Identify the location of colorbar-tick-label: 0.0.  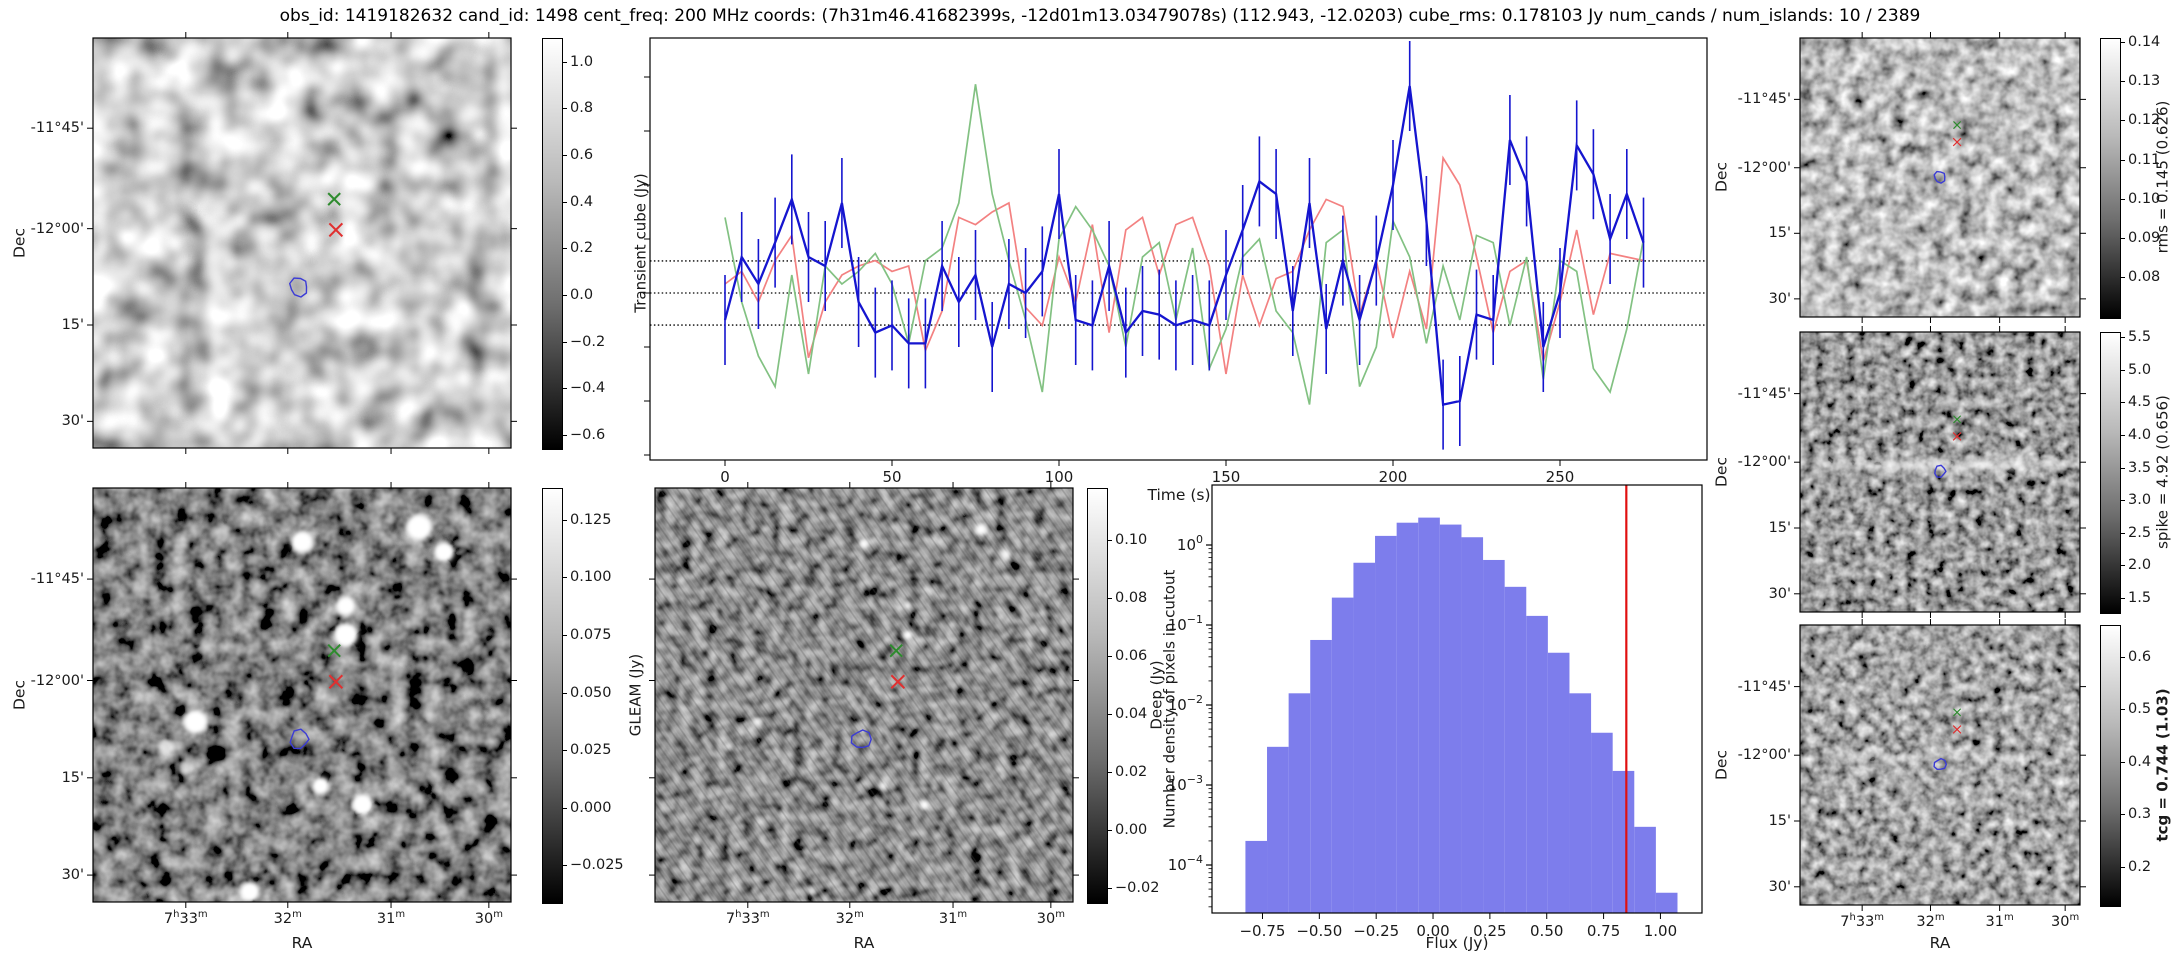
(582, 294).